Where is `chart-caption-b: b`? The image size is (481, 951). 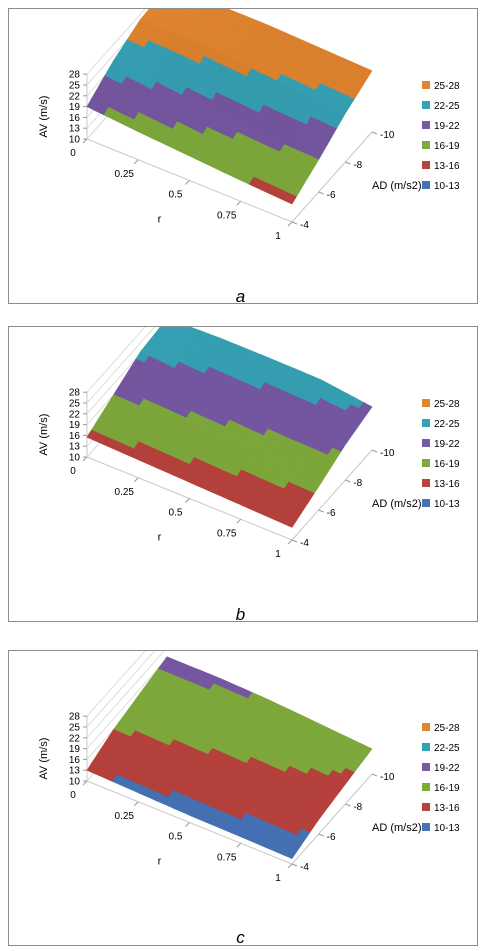 chart-caption-b: b is located at coordinates (240, 614).